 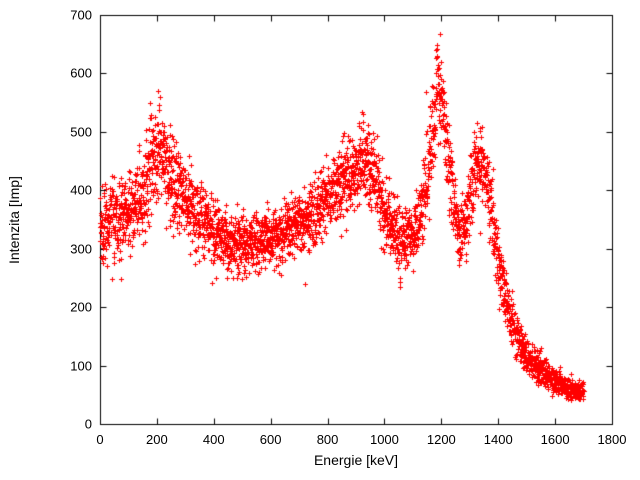 I want to click on y-tick-label: 700, so click(x=81, y=15).